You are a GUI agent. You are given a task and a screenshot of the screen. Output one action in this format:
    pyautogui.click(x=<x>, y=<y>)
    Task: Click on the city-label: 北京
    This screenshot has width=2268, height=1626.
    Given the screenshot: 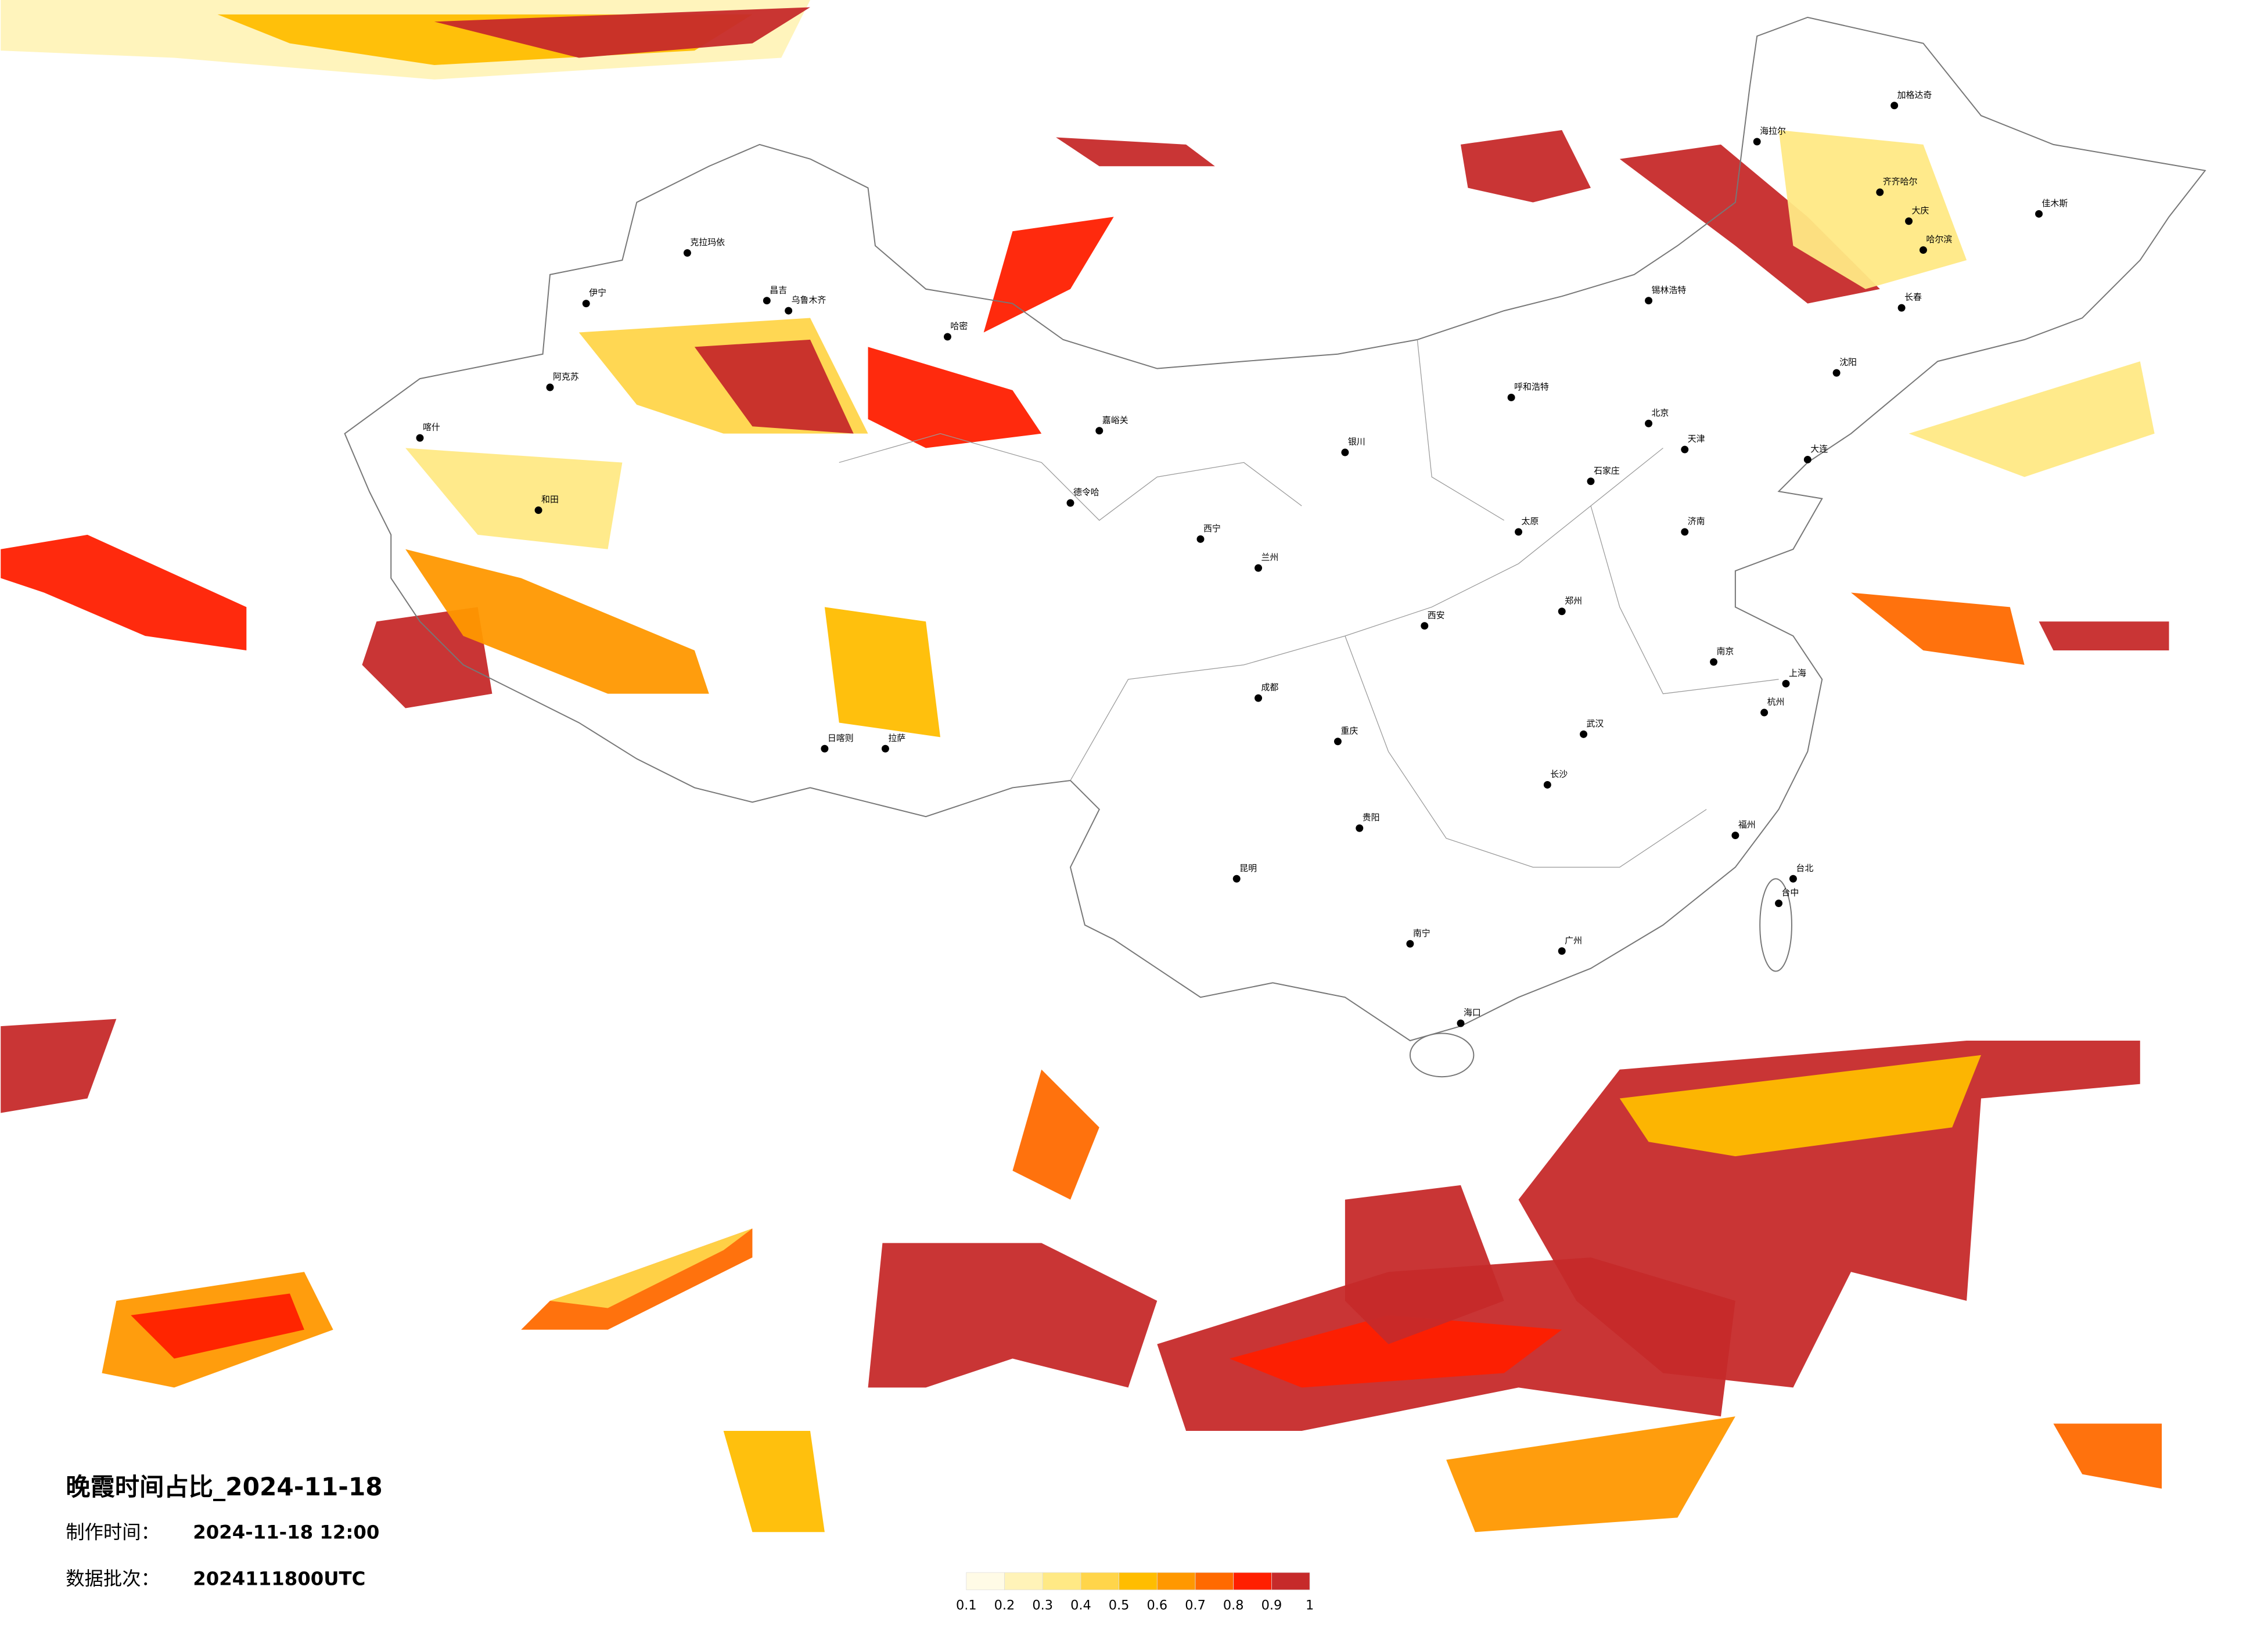 What is the action you would take?
    pyautogui.click(x=1660, y=413)
    